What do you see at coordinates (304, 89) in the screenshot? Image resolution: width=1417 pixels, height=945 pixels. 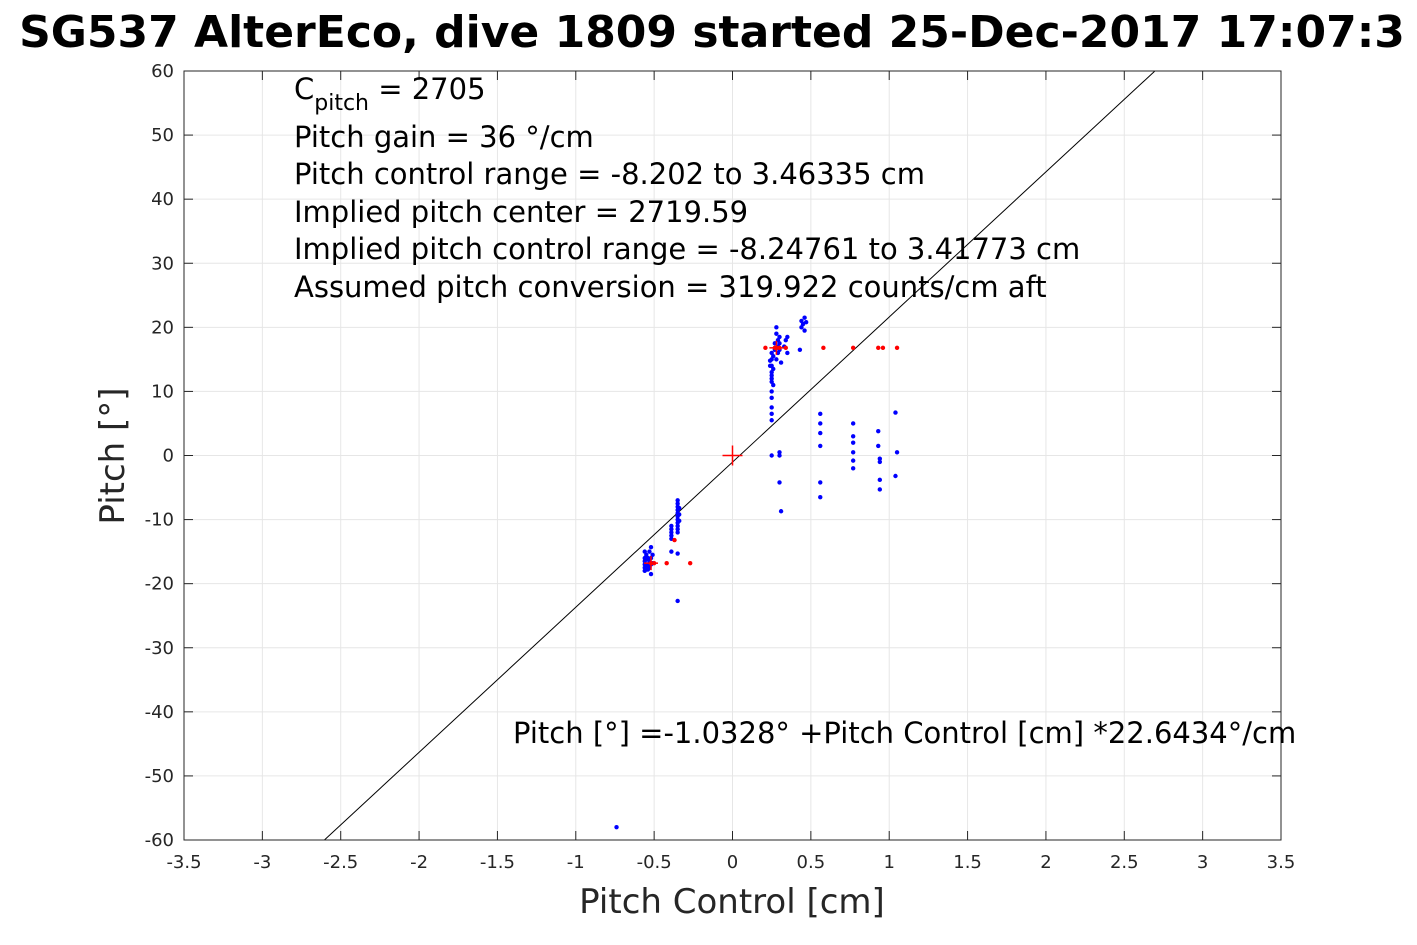 I see `cpitch-symbol: C` at bounding box center [304, 89].